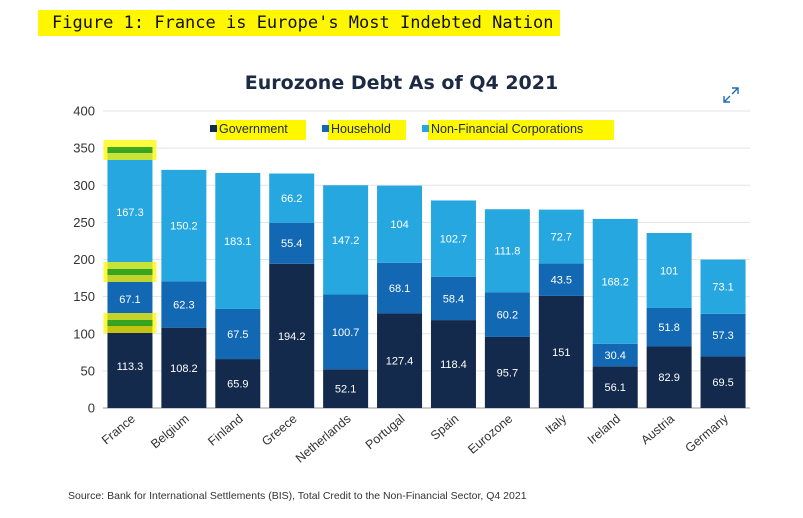  Describe the element at coordinates (130, 272) in the screenshot. I see `highlight-mid-mark` at that location.